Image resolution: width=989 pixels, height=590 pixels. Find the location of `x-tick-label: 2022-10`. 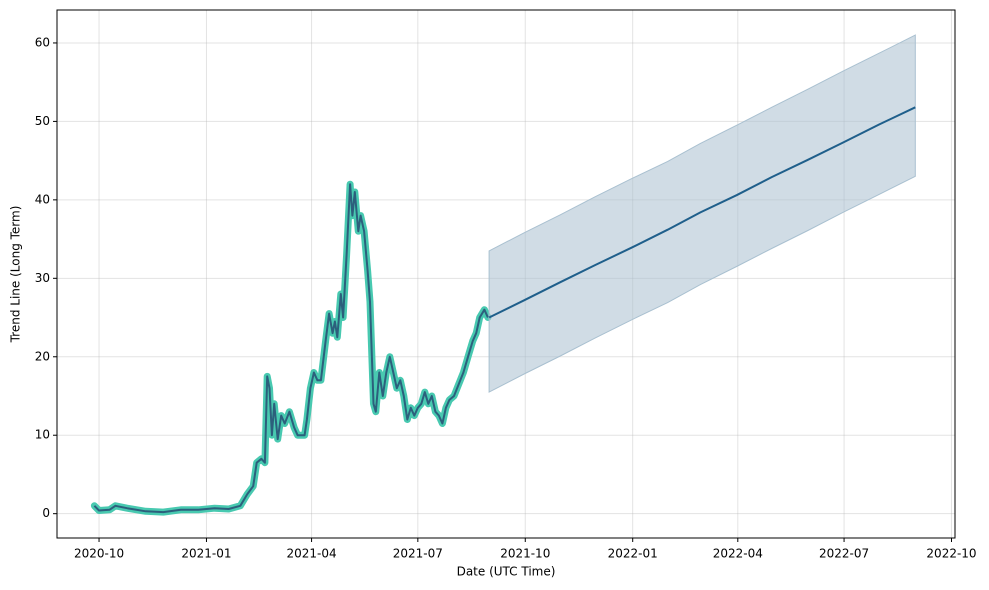

x-tick-label: 2022-10 is located at coordinates (951, 554).